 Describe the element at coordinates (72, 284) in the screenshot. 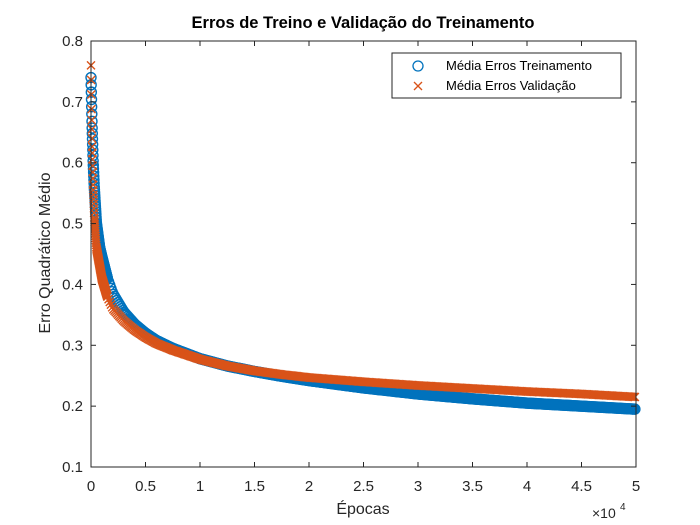

I see `y-tick-label: 0.4` at that location.